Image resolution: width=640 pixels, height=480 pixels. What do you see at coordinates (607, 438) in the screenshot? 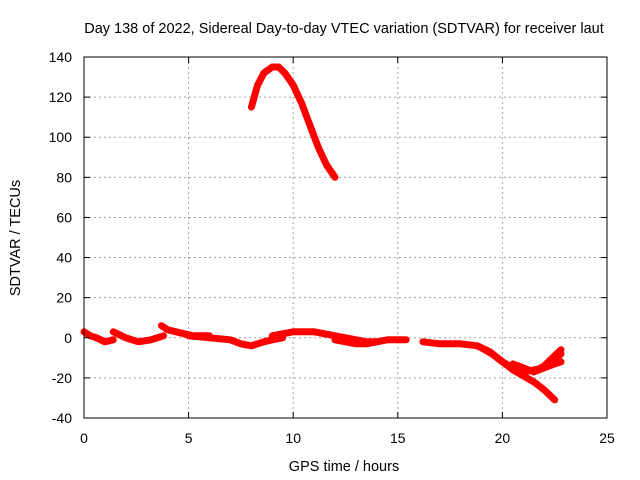
I see `x-tick-label: 25` at bounding box center [607, 438].